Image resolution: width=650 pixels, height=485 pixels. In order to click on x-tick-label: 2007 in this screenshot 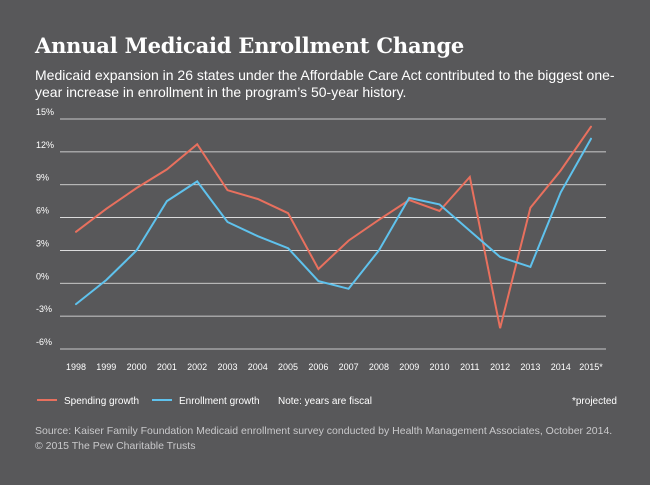, I will do `click(349, 367)`.